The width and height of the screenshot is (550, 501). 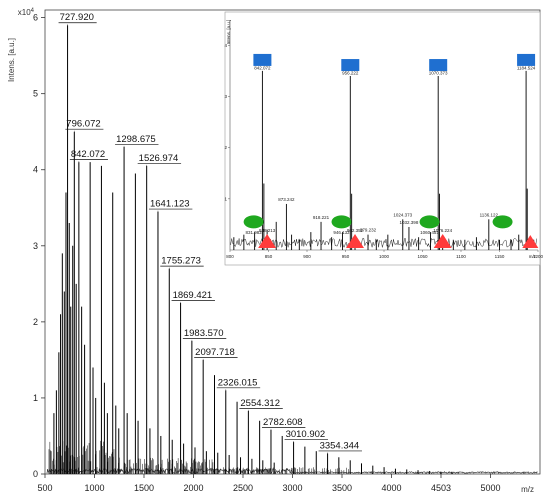 What do you see at coordinates (355, 230) in the screenshot?
I see `inset-peak-label: 962.352` at bounding box center [355, 230].